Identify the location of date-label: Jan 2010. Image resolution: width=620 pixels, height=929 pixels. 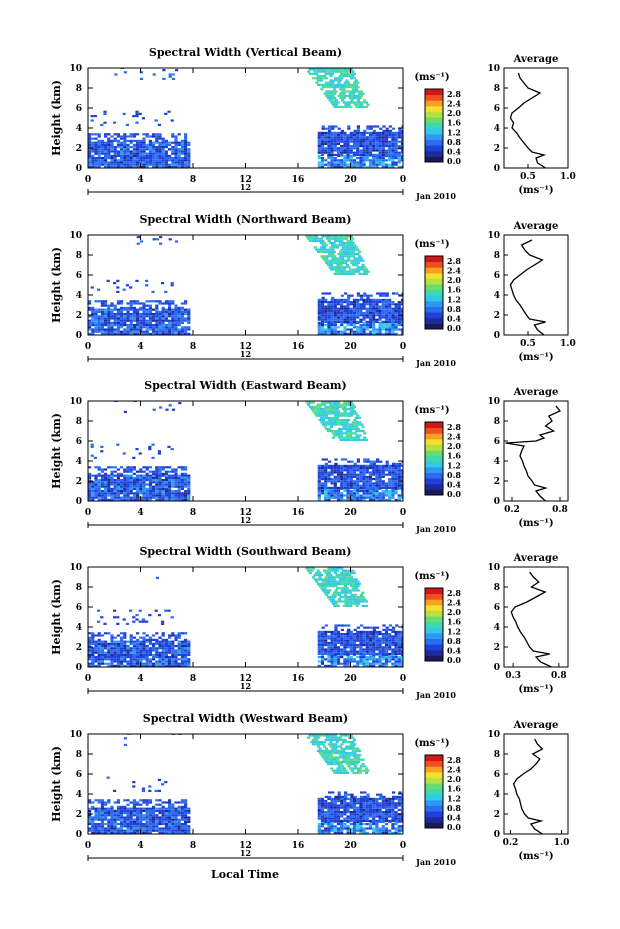
(435, 363).